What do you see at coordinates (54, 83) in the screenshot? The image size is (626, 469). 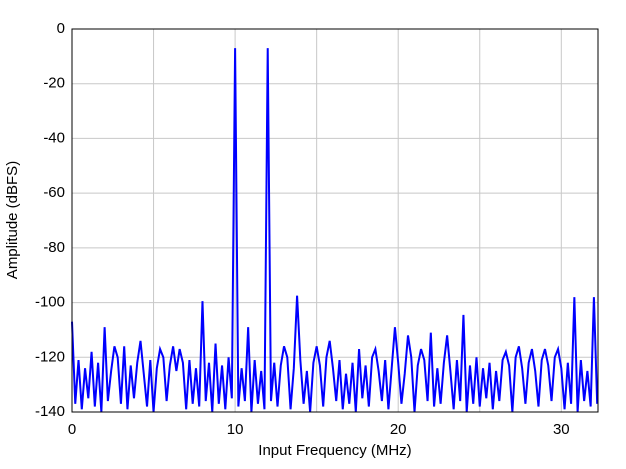 I see `y-tick-label: -20` at bounding box center [54, 83].